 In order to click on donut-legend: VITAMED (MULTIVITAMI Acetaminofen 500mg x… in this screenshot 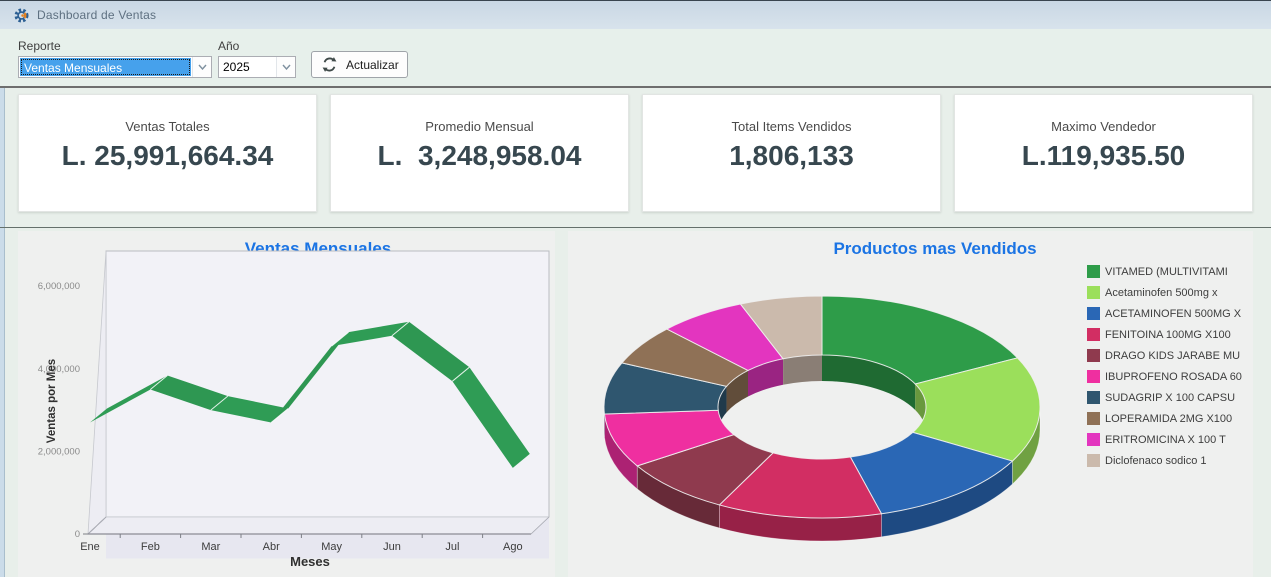, I will do `click(1164, 366)`.